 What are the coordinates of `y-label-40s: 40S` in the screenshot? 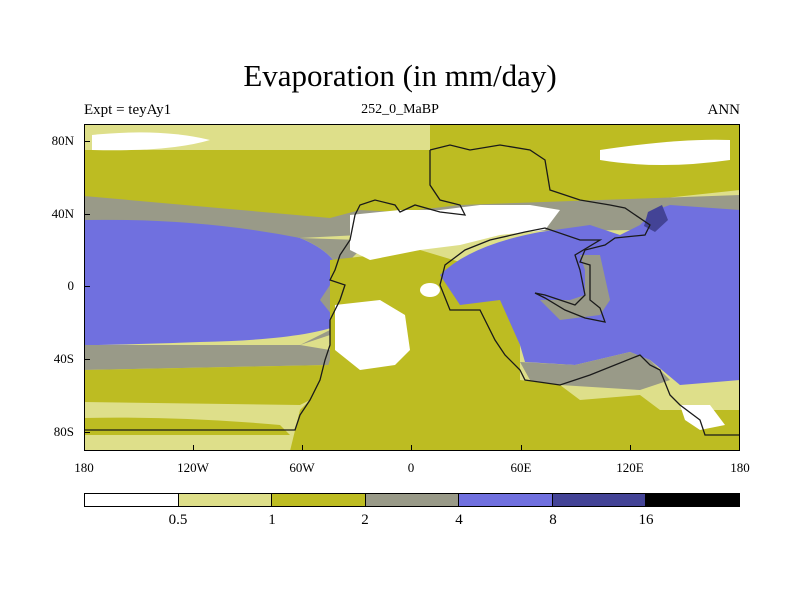 It's located at (63, 358).